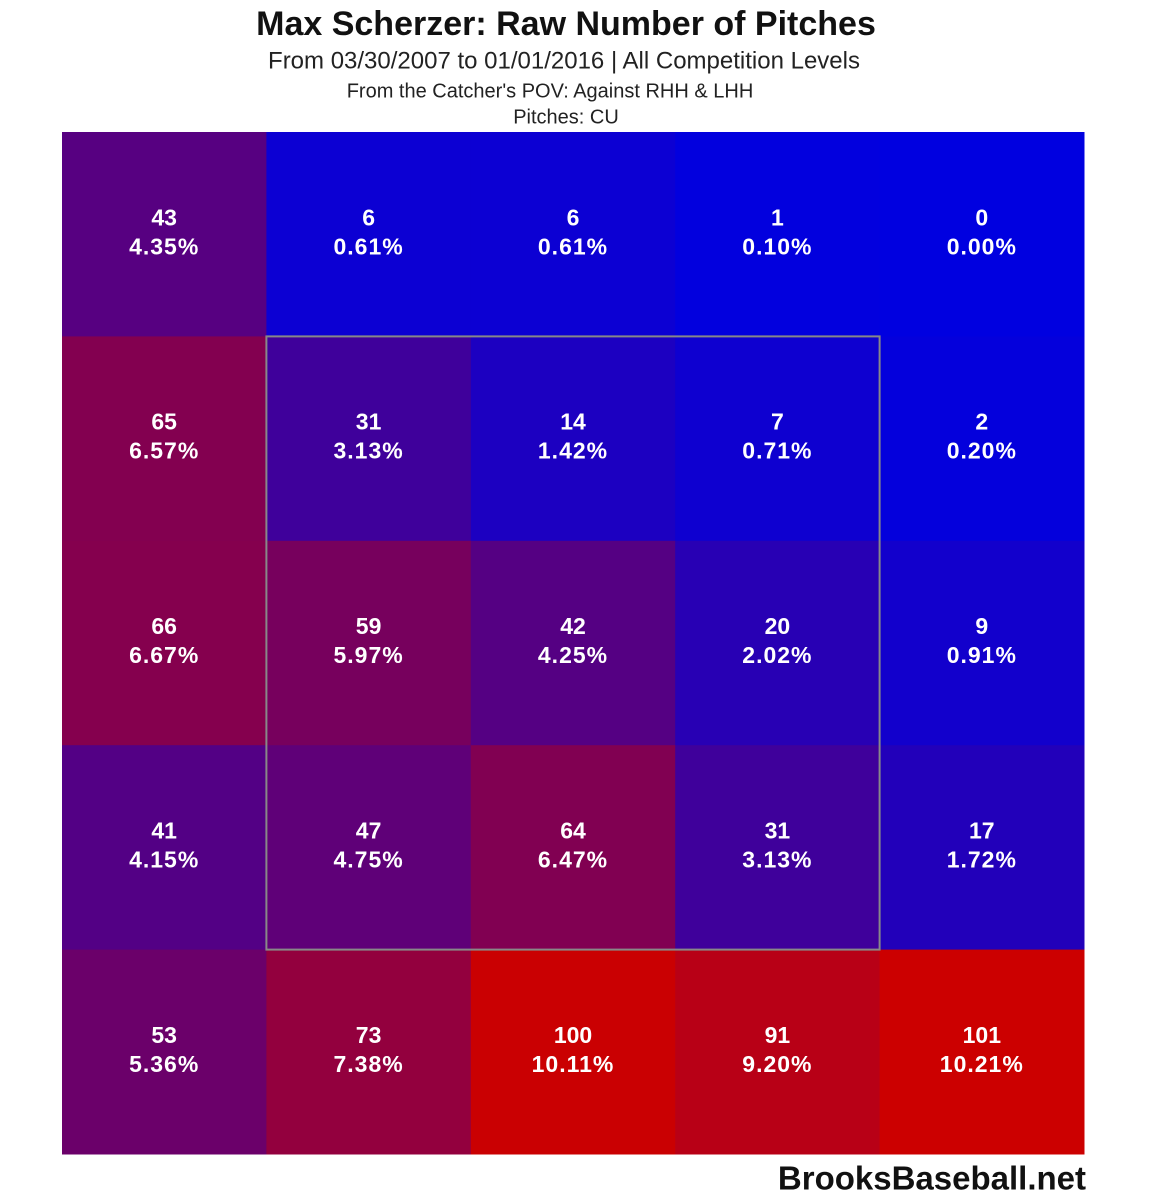 The width and height of the screenshot is (1151, 1200). What do you see at coordinates (573, 655) in the screenshot?
I see `cell-share: 4.25%` at bounding box center [573, 655].